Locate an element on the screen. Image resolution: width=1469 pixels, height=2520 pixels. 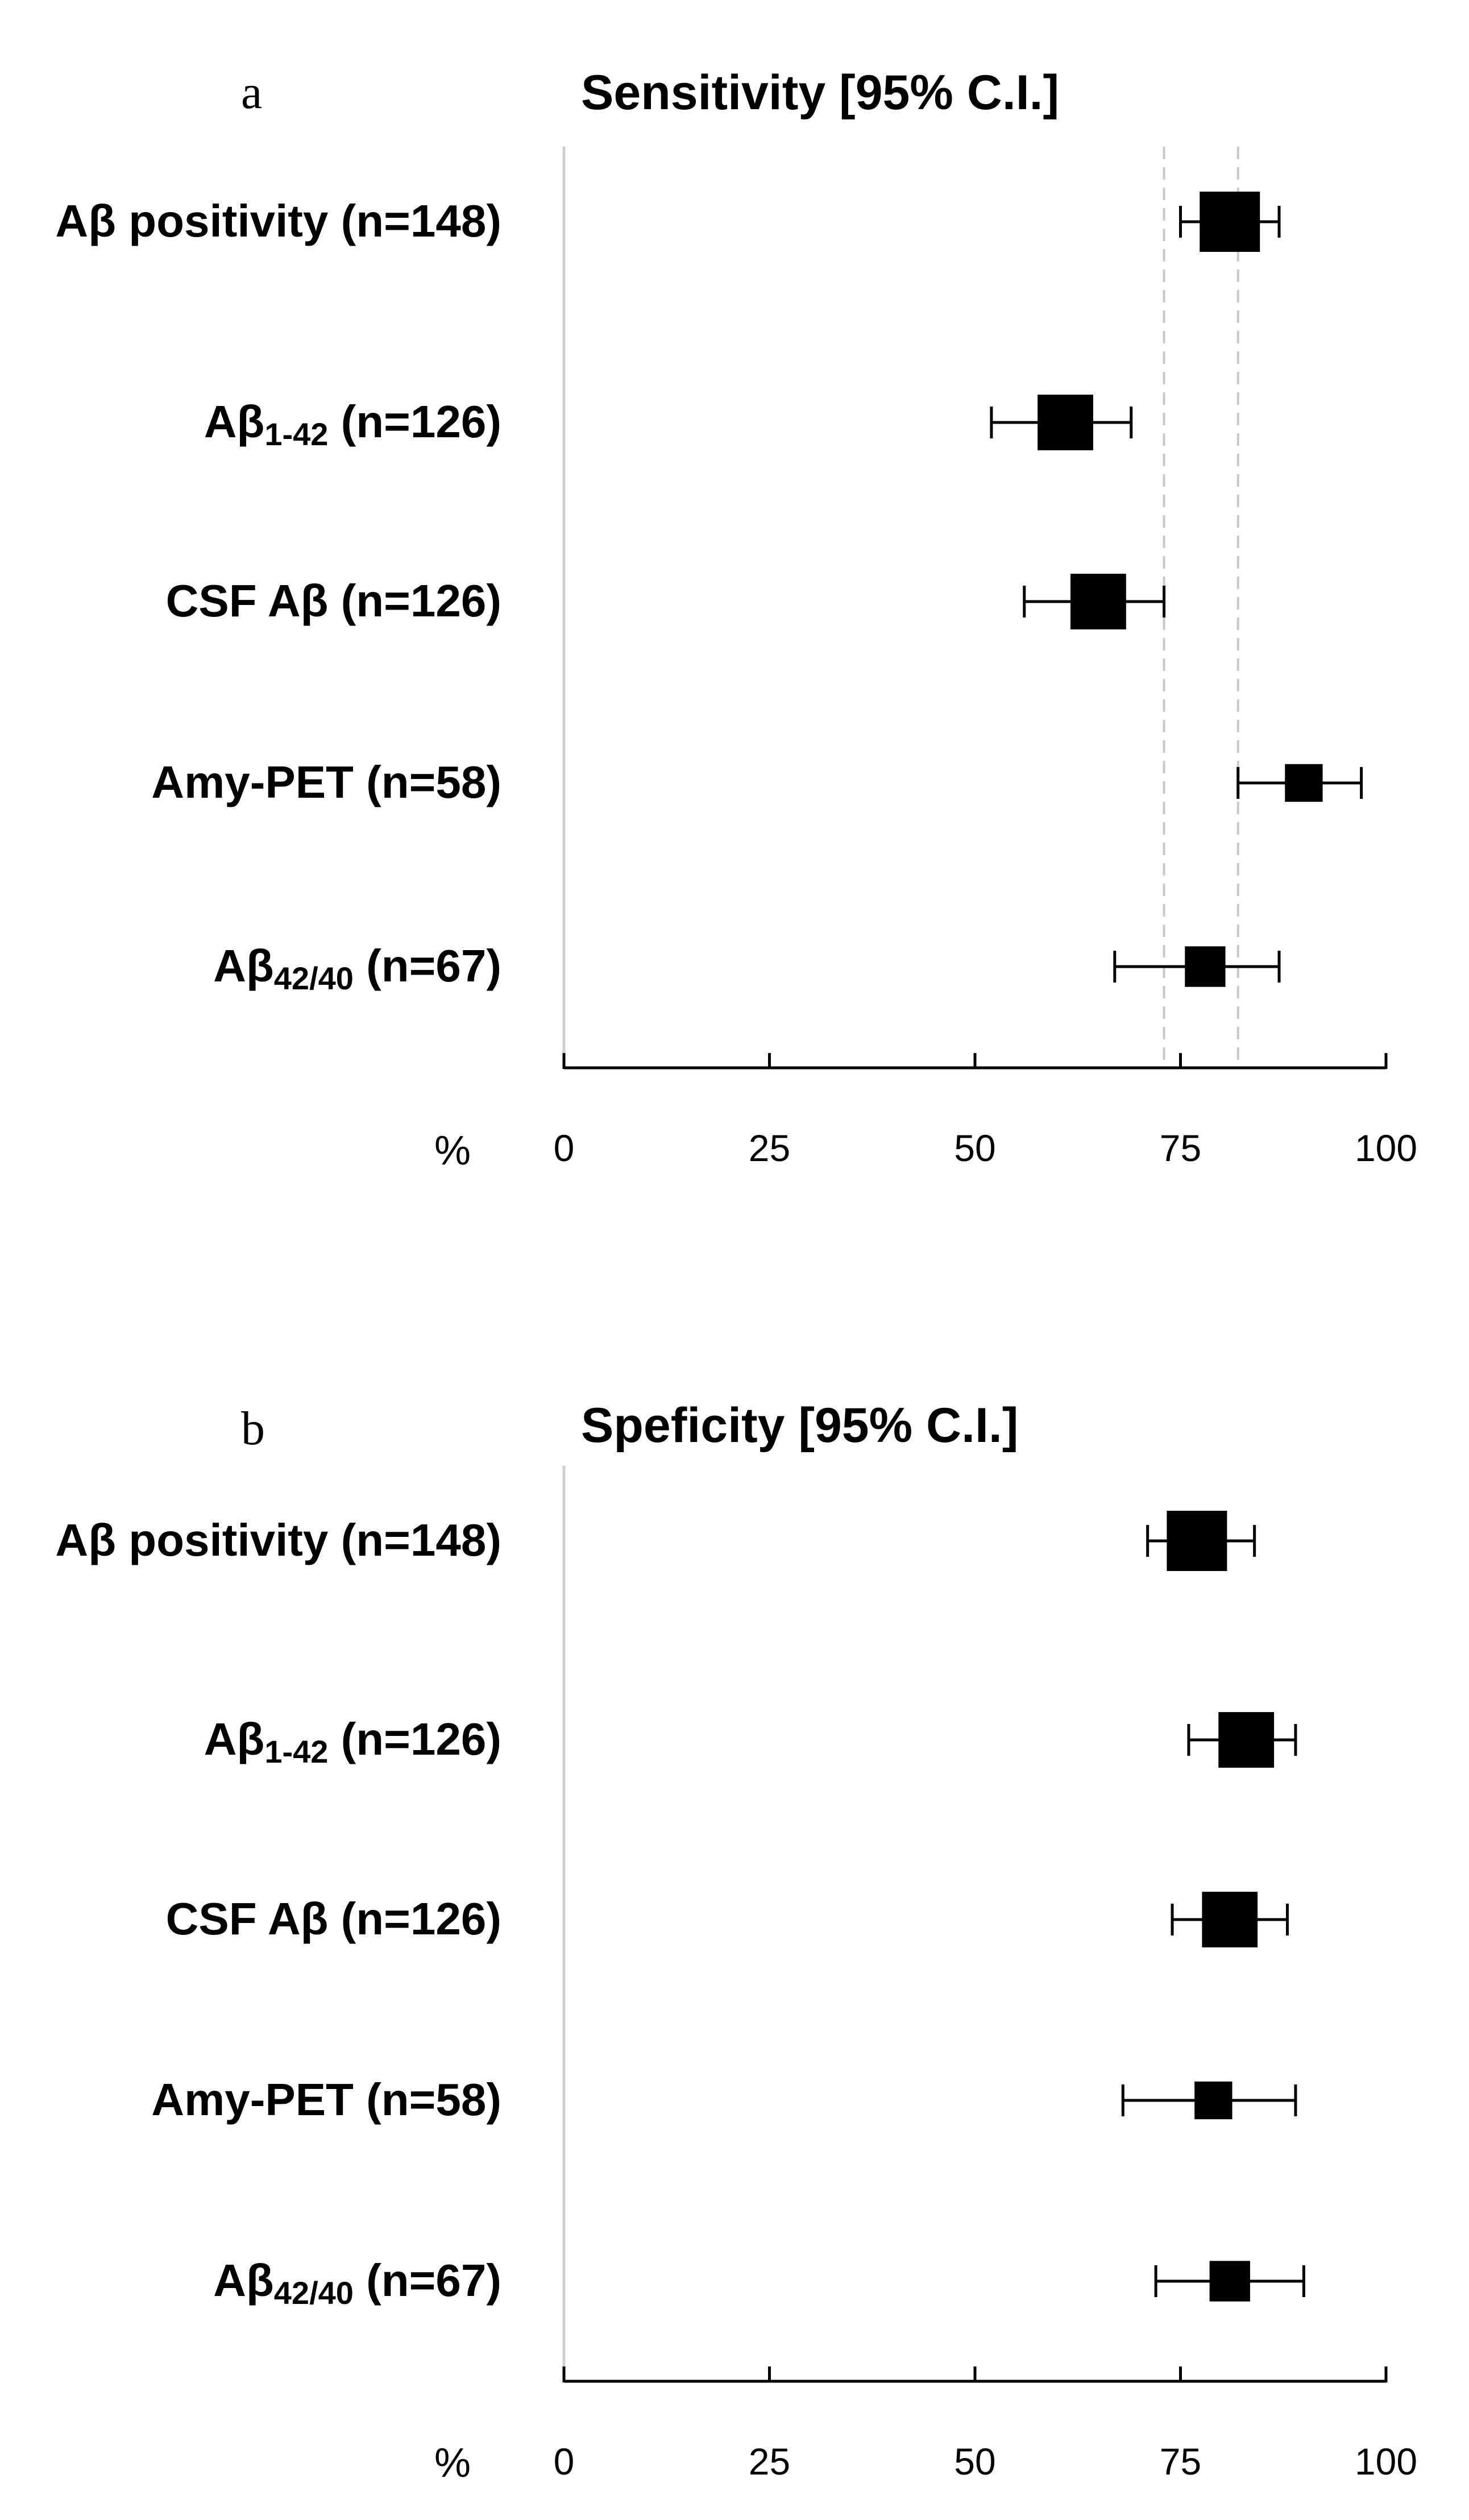
panel-label: a is located at coordinates (252, 92).